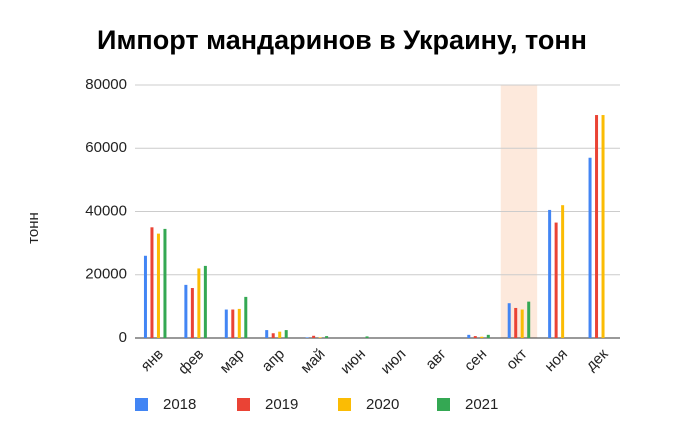  I want to click on y-tick-label: 20000, so click(106, 274).